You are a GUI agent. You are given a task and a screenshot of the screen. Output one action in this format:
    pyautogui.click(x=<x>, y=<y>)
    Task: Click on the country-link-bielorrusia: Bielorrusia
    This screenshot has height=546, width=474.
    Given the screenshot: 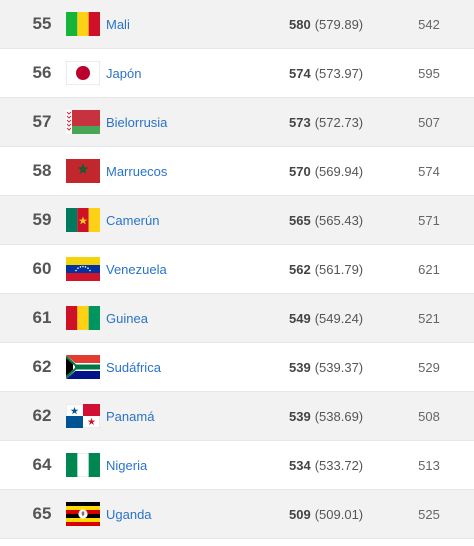 What is the action you would take?
    pyautogui.click(x=137, y=122)
    